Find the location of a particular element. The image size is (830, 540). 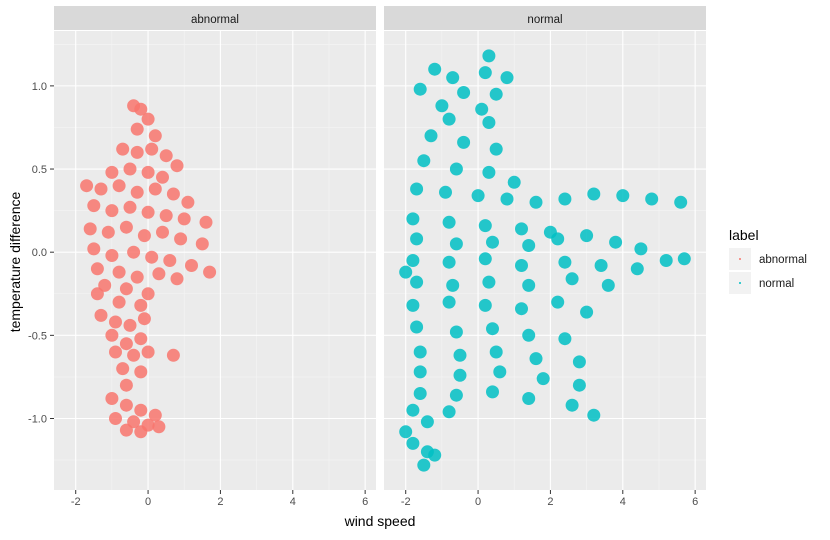

legend-title: label is located at coordinates (744, 235).